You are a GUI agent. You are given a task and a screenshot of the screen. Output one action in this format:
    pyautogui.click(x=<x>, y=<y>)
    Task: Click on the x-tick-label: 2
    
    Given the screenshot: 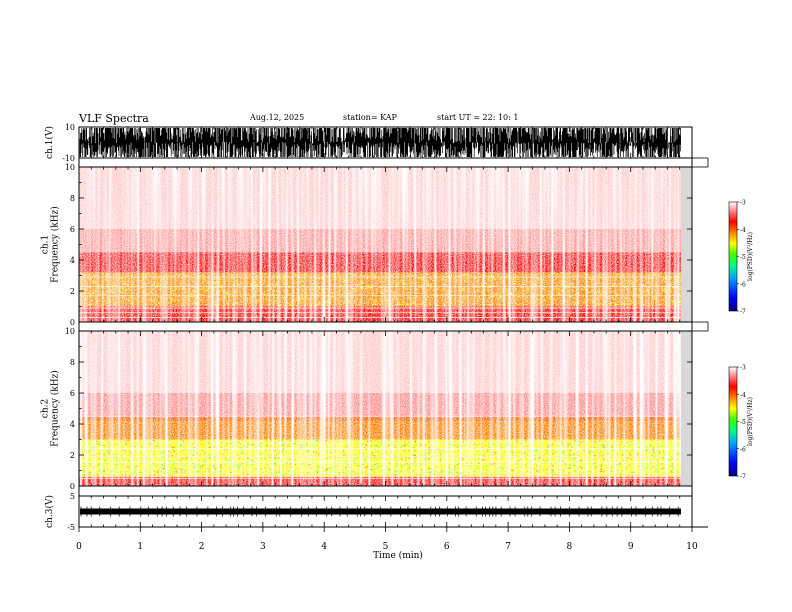 What is the action you would take?
    pyautogui.click(x=202, y=547)
    